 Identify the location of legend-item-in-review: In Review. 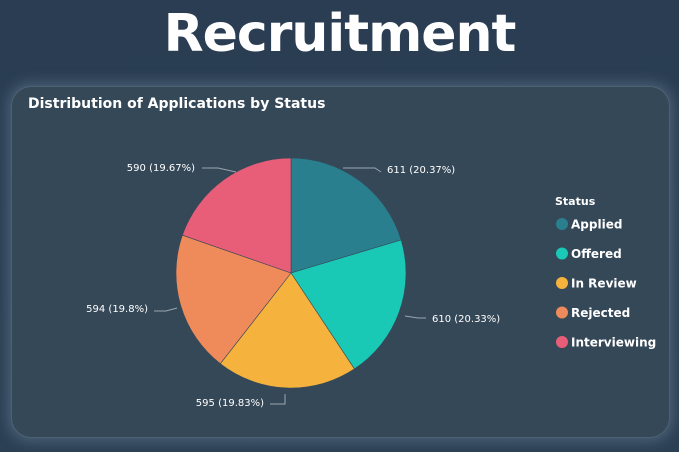
(596, 284).